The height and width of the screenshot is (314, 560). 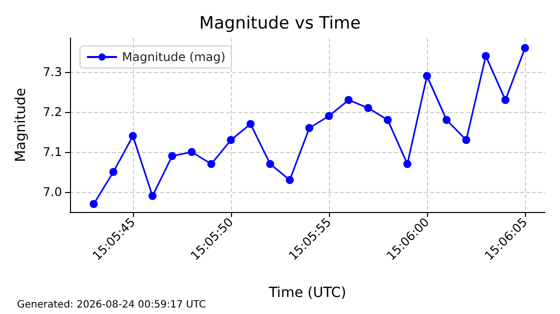 What do you see at coordinates (21, 125) in the screenshot?
I see `y-axis-title: Magnitude` at bounding box center [21, 125].